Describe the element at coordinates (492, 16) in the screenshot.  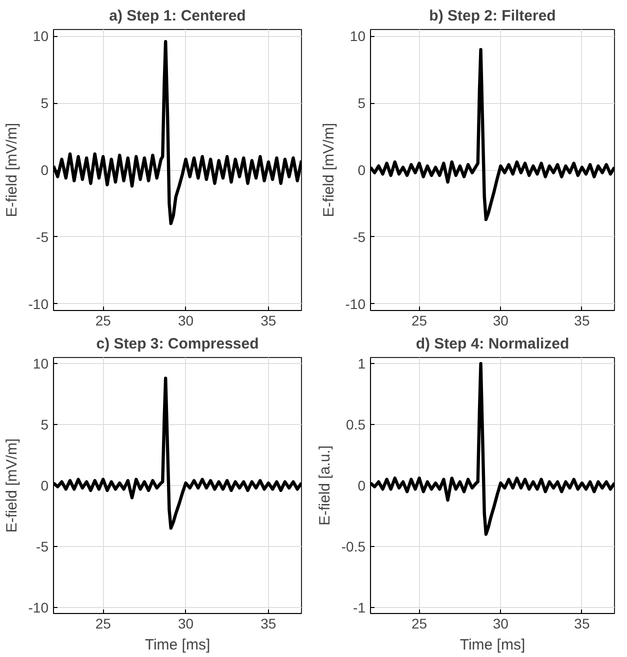
I see `chart-title: b) Step 2: Filtered` at that location.